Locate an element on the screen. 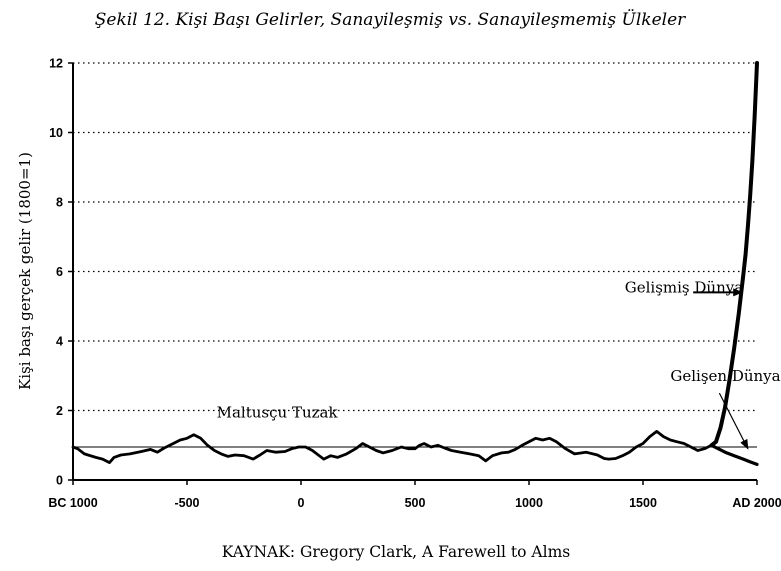 The image size is (781, 571). x-tick-labels: BC 1000 -500 0 500 1000 1500 AD 2000 is located at coordinates (414, 503).